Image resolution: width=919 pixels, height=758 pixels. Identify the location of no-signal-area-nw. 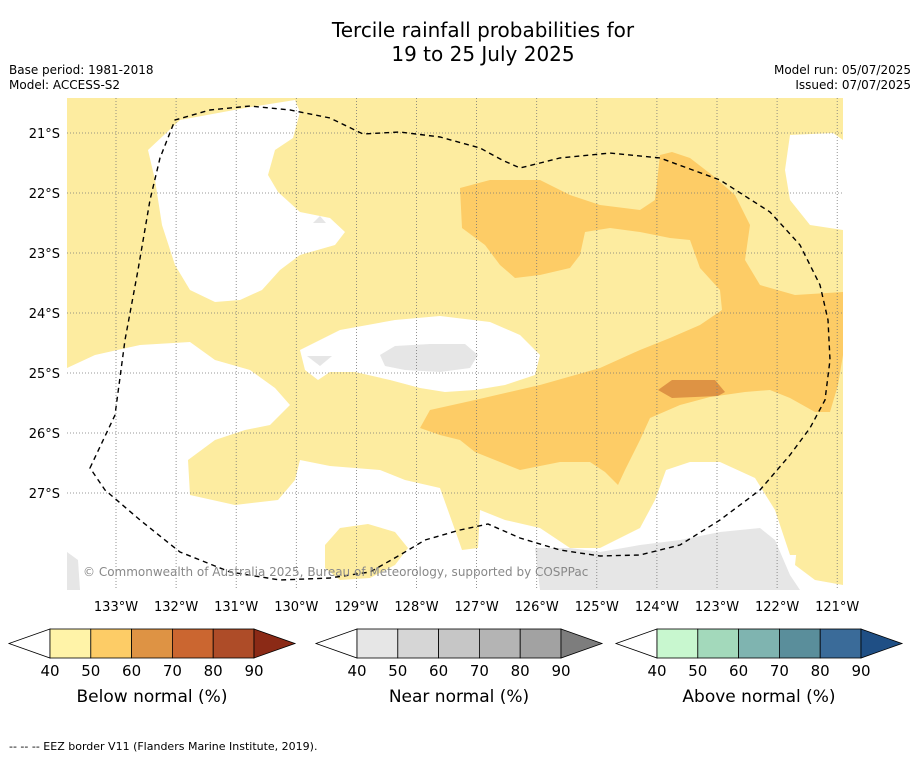
(246, 201).